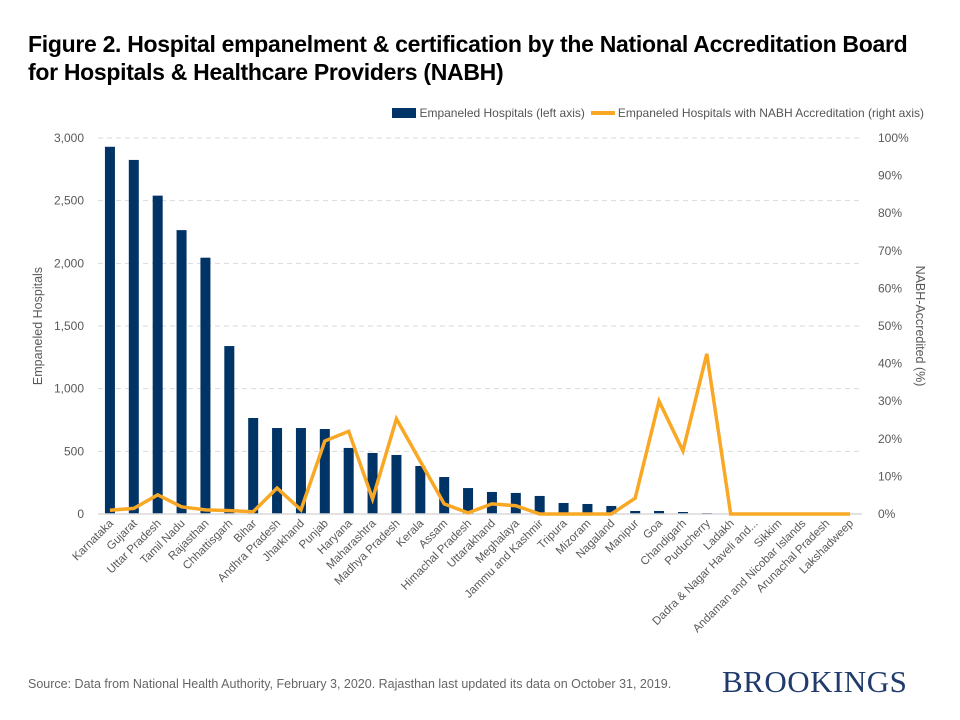  Describe the element at coordinates (69, 263) in the screenshot. I see `y-tick-label: 2,000` at that location.